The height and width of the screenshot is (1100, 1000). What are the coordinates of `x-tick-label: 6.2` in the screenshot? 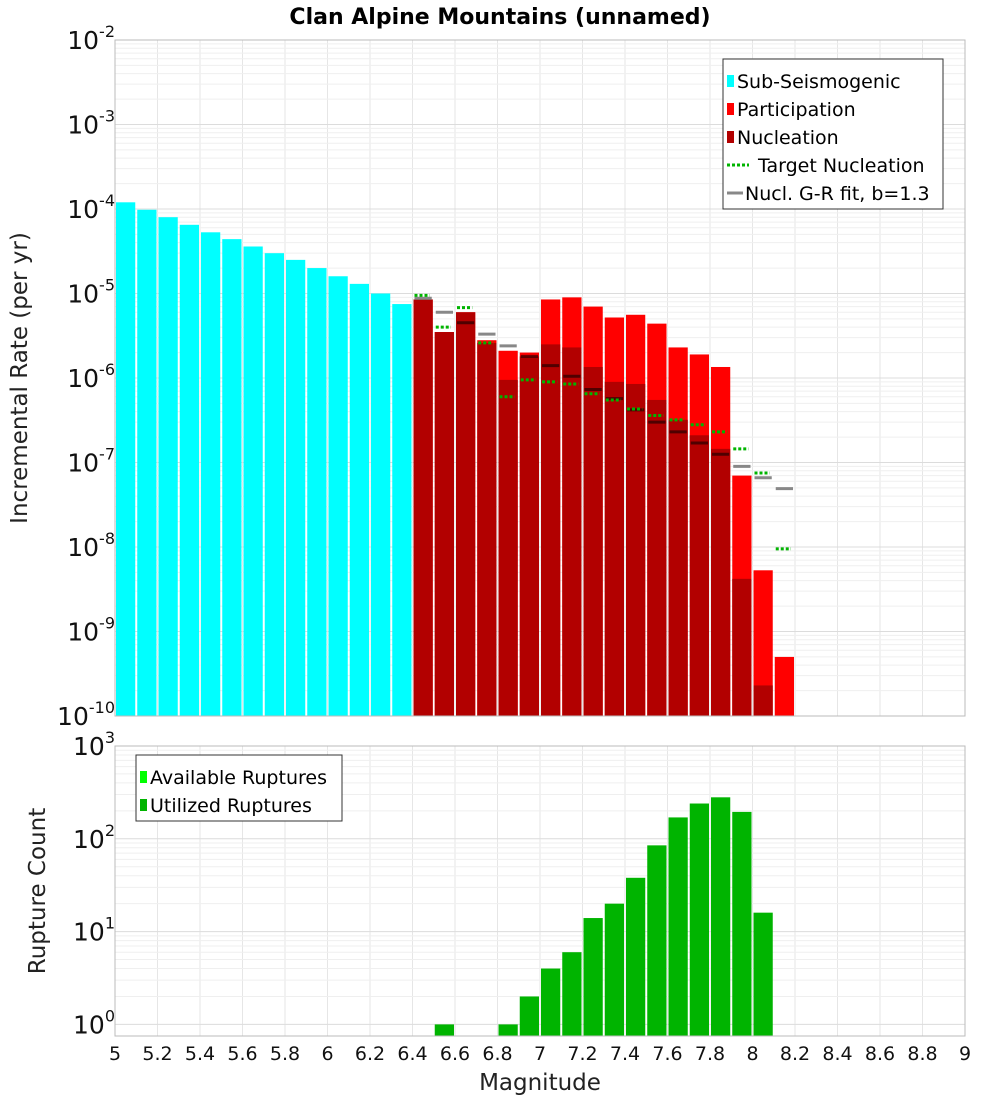 It's located at (370, 1054).